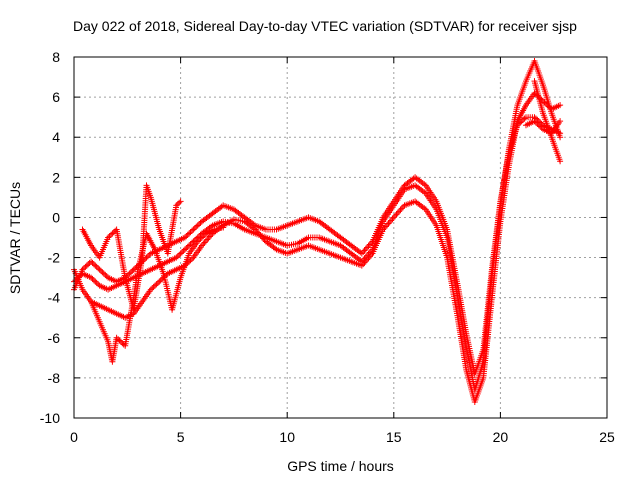  Describe the element at coordinates (501, 437) in the screenshot. I see `x-tick-label: 20` at that location.